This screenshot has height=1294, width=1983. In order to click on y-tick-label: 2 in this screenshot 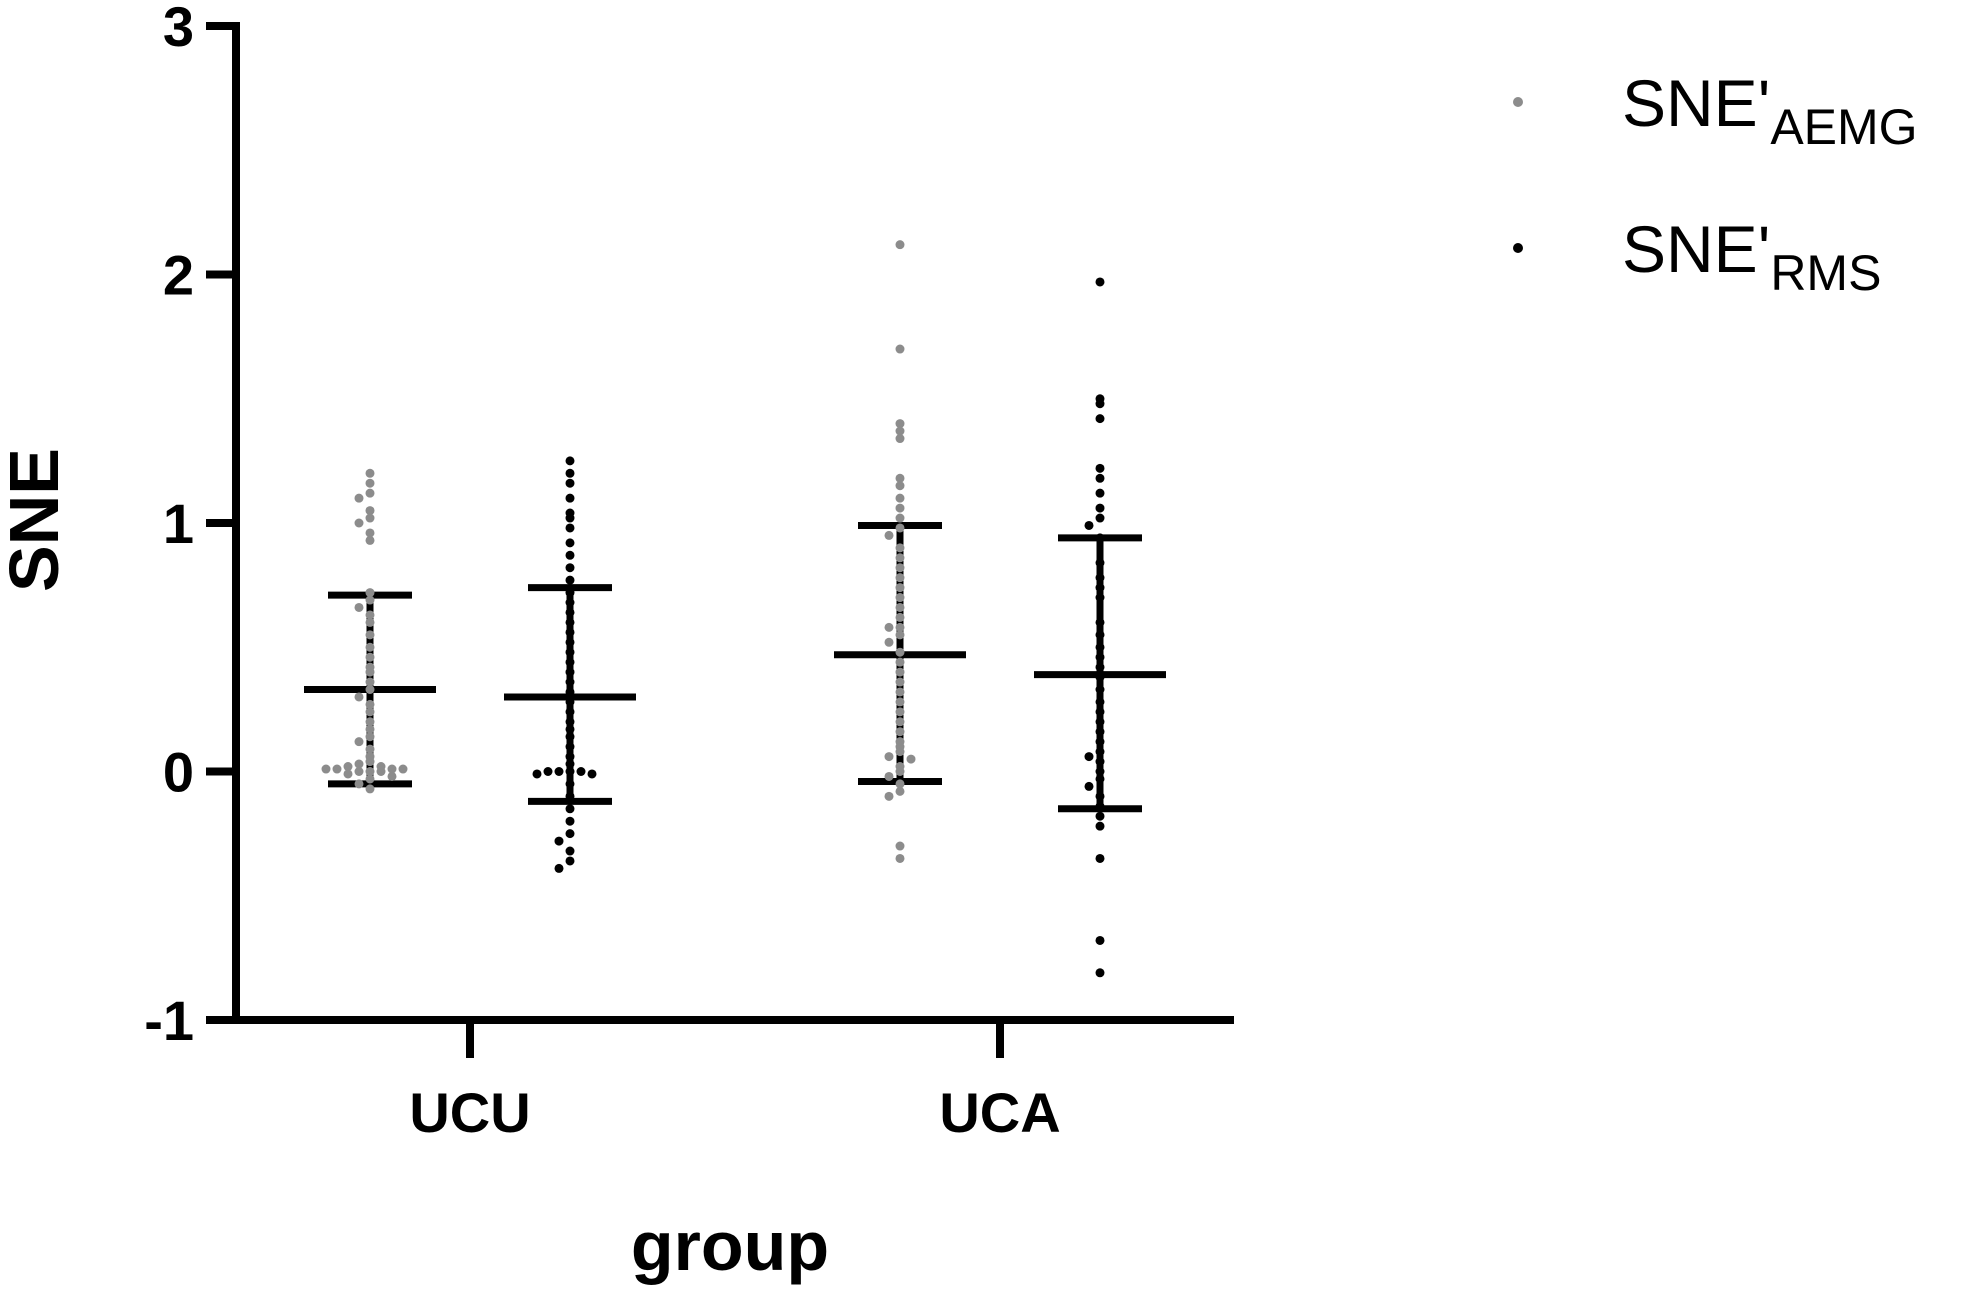, I will do `click(178, 275)`.